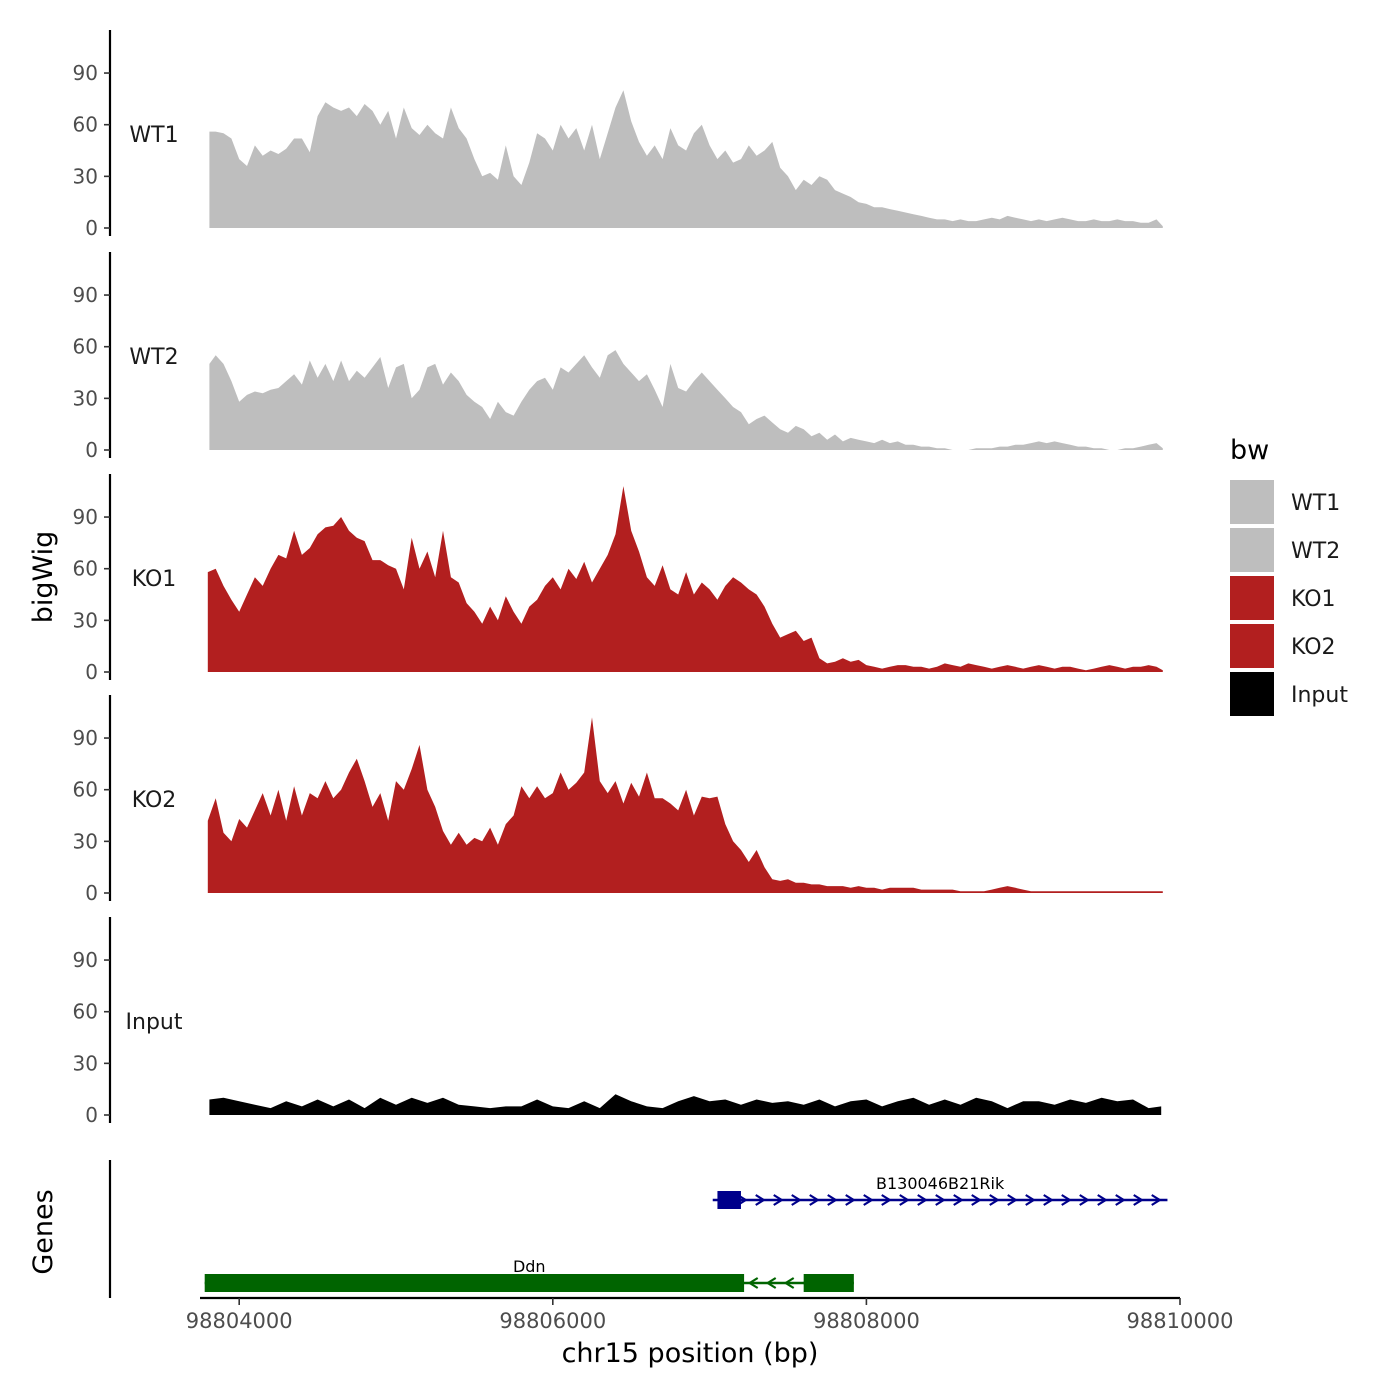 Image resolution: width=1400 pixels, height=1400 pixels. Describe the element at coordinates (1252, 598) in the screenshot. I see `legend-key-ko1` at that location.